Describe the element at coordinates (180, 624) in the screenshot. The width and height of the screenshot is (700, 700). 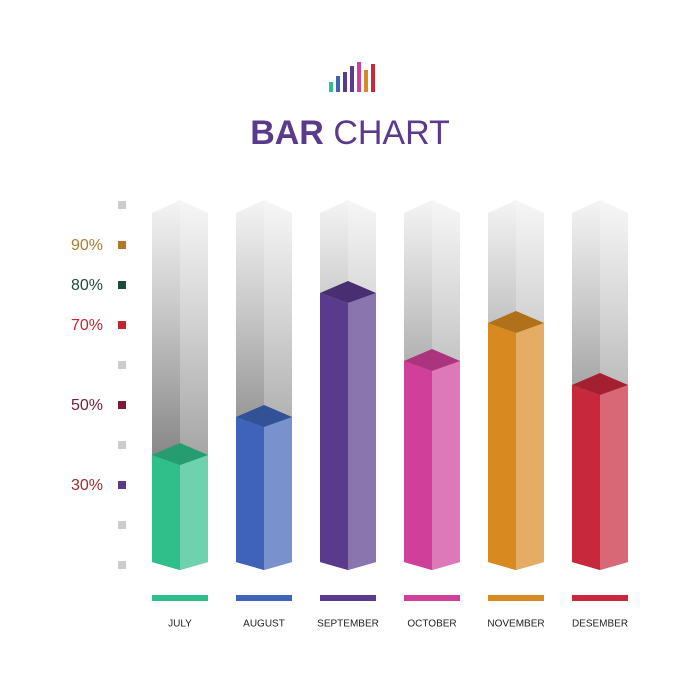
I see `x-tick-label: JULY` at that location.